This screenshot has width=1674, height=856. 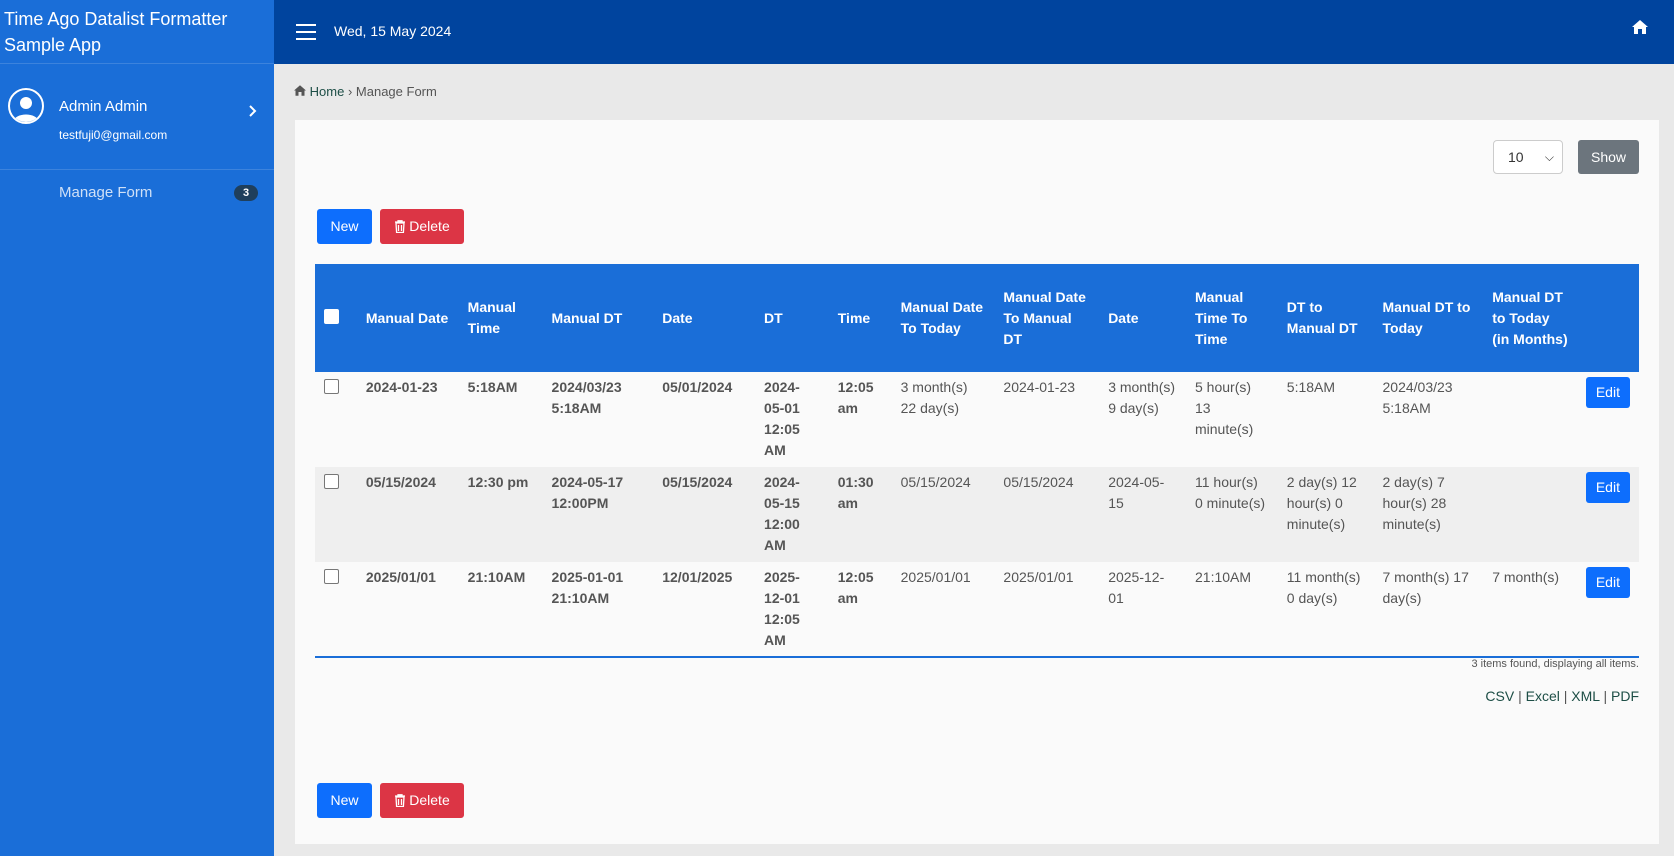 What do you see at coordinates (1500, 696) in the screenshot?
I see `export-csv-link: CSV` at bounding box center [1500, 696].